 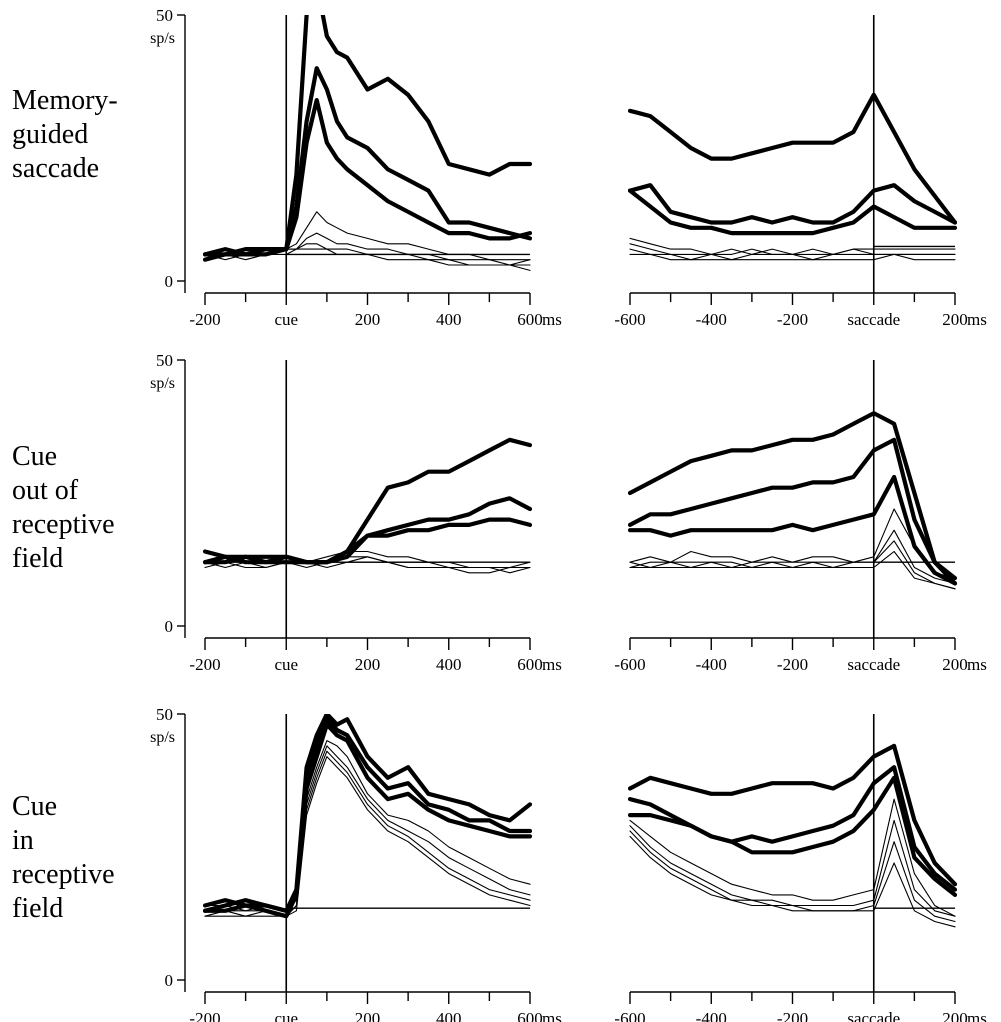 I want to click on x-tick-label-r1c2: -400, so click(x=711, y=319).